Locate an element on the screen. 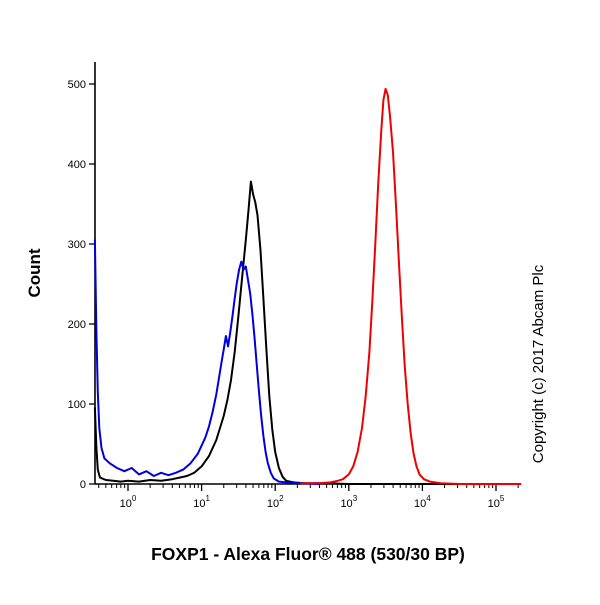  y-axis-label: Count is located at coordinates (34, 272).